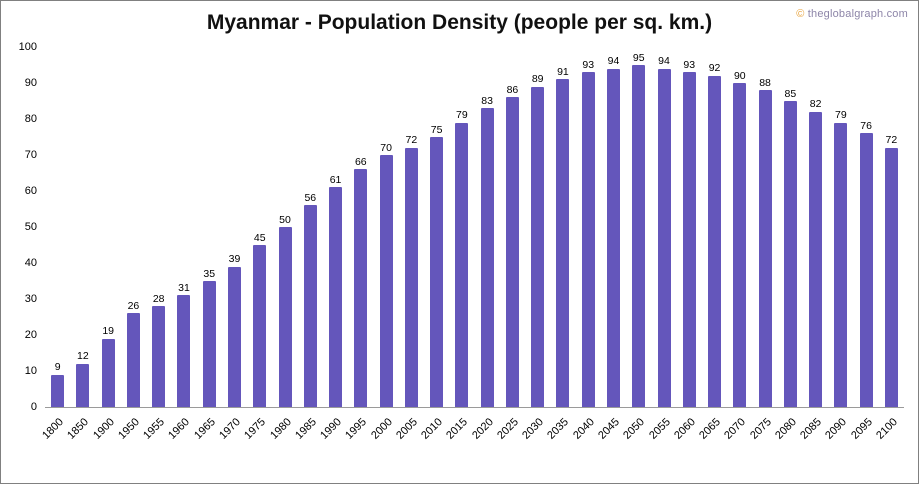  I want to click on bar-slot: 39, so click(234, 227).